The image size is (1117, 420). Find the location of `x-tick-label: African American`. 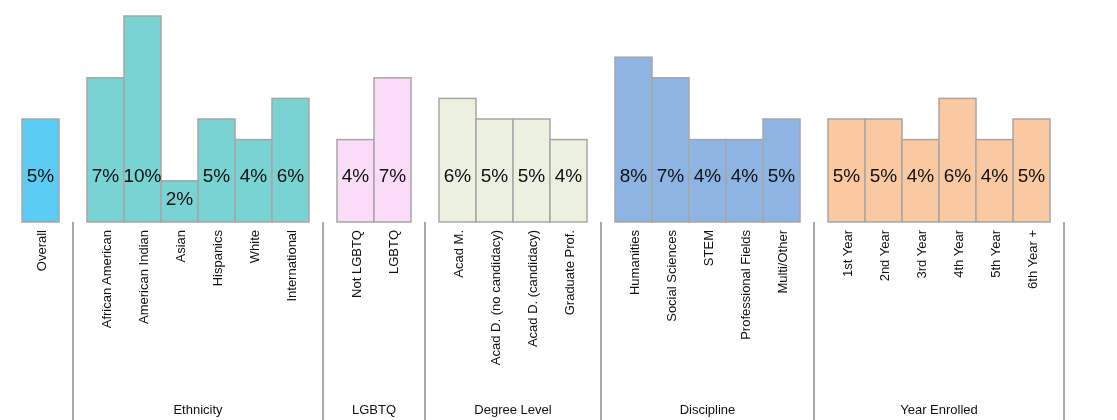

x-tick-label: African American is located at coordinates (106, 279).